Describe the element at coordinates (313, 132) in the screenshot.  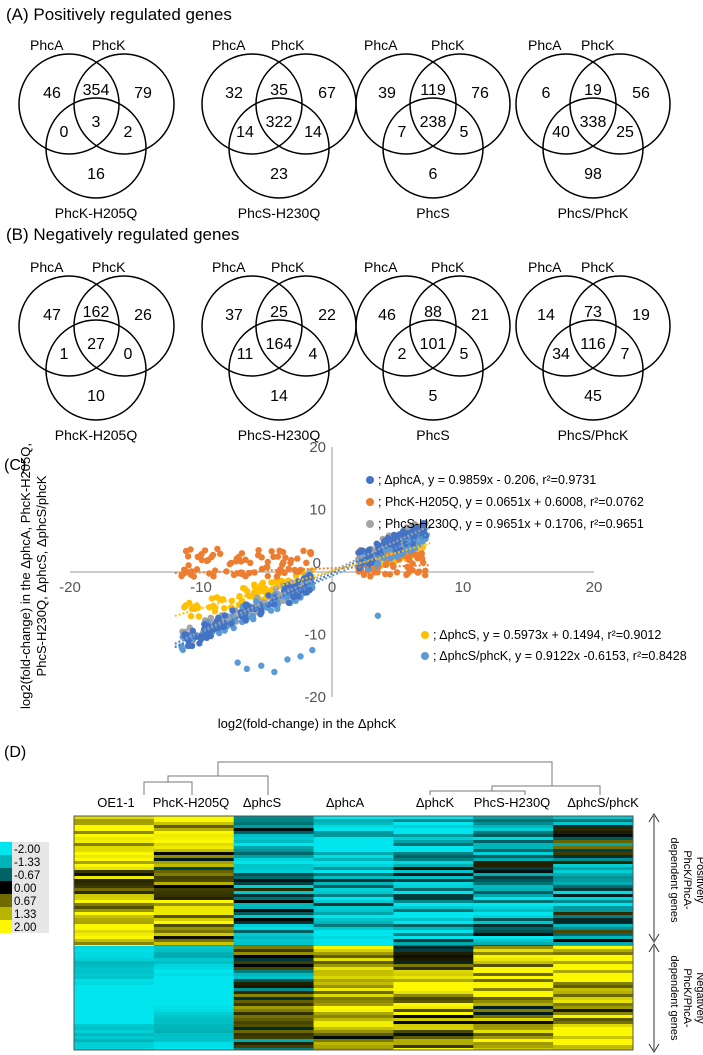
I see `venn-value-bc: 14` at that location.